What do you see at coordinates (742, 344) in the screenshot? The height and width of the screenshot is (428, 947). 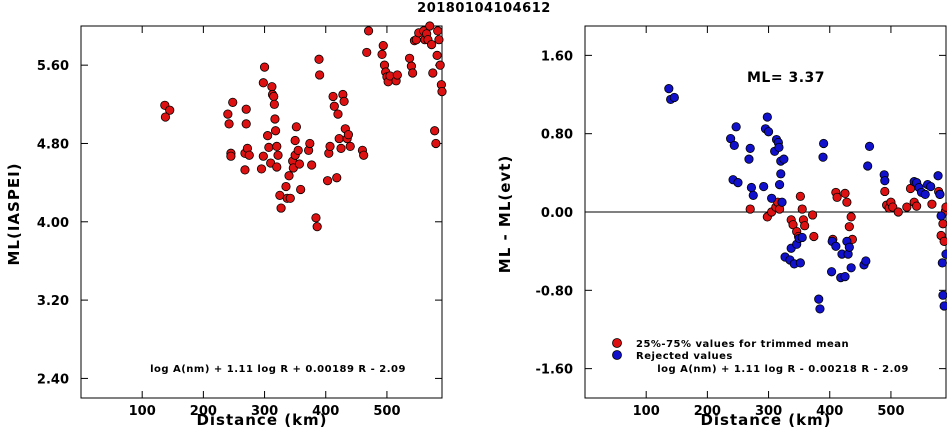 I see `legend-label-trimmed: 25%-75% values for trimmed mean` at bounding box center [742, 344].